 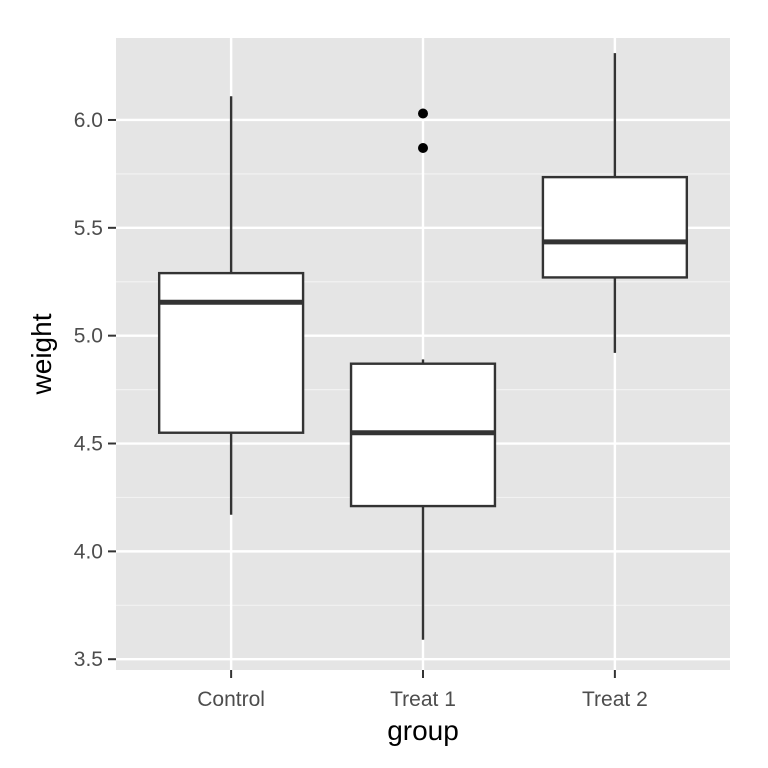 I want to click on y-tick-label: 5.5, so click(x=88, y=228).